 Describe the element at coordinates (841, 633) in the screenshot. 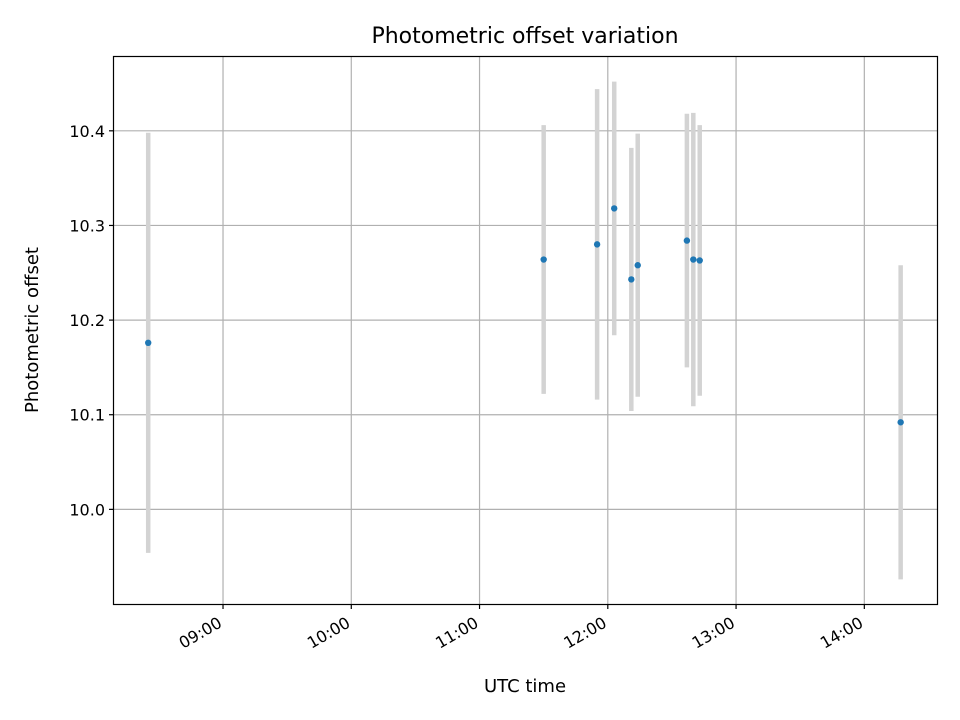

I see `x-tick-label: 14:00` at that location.